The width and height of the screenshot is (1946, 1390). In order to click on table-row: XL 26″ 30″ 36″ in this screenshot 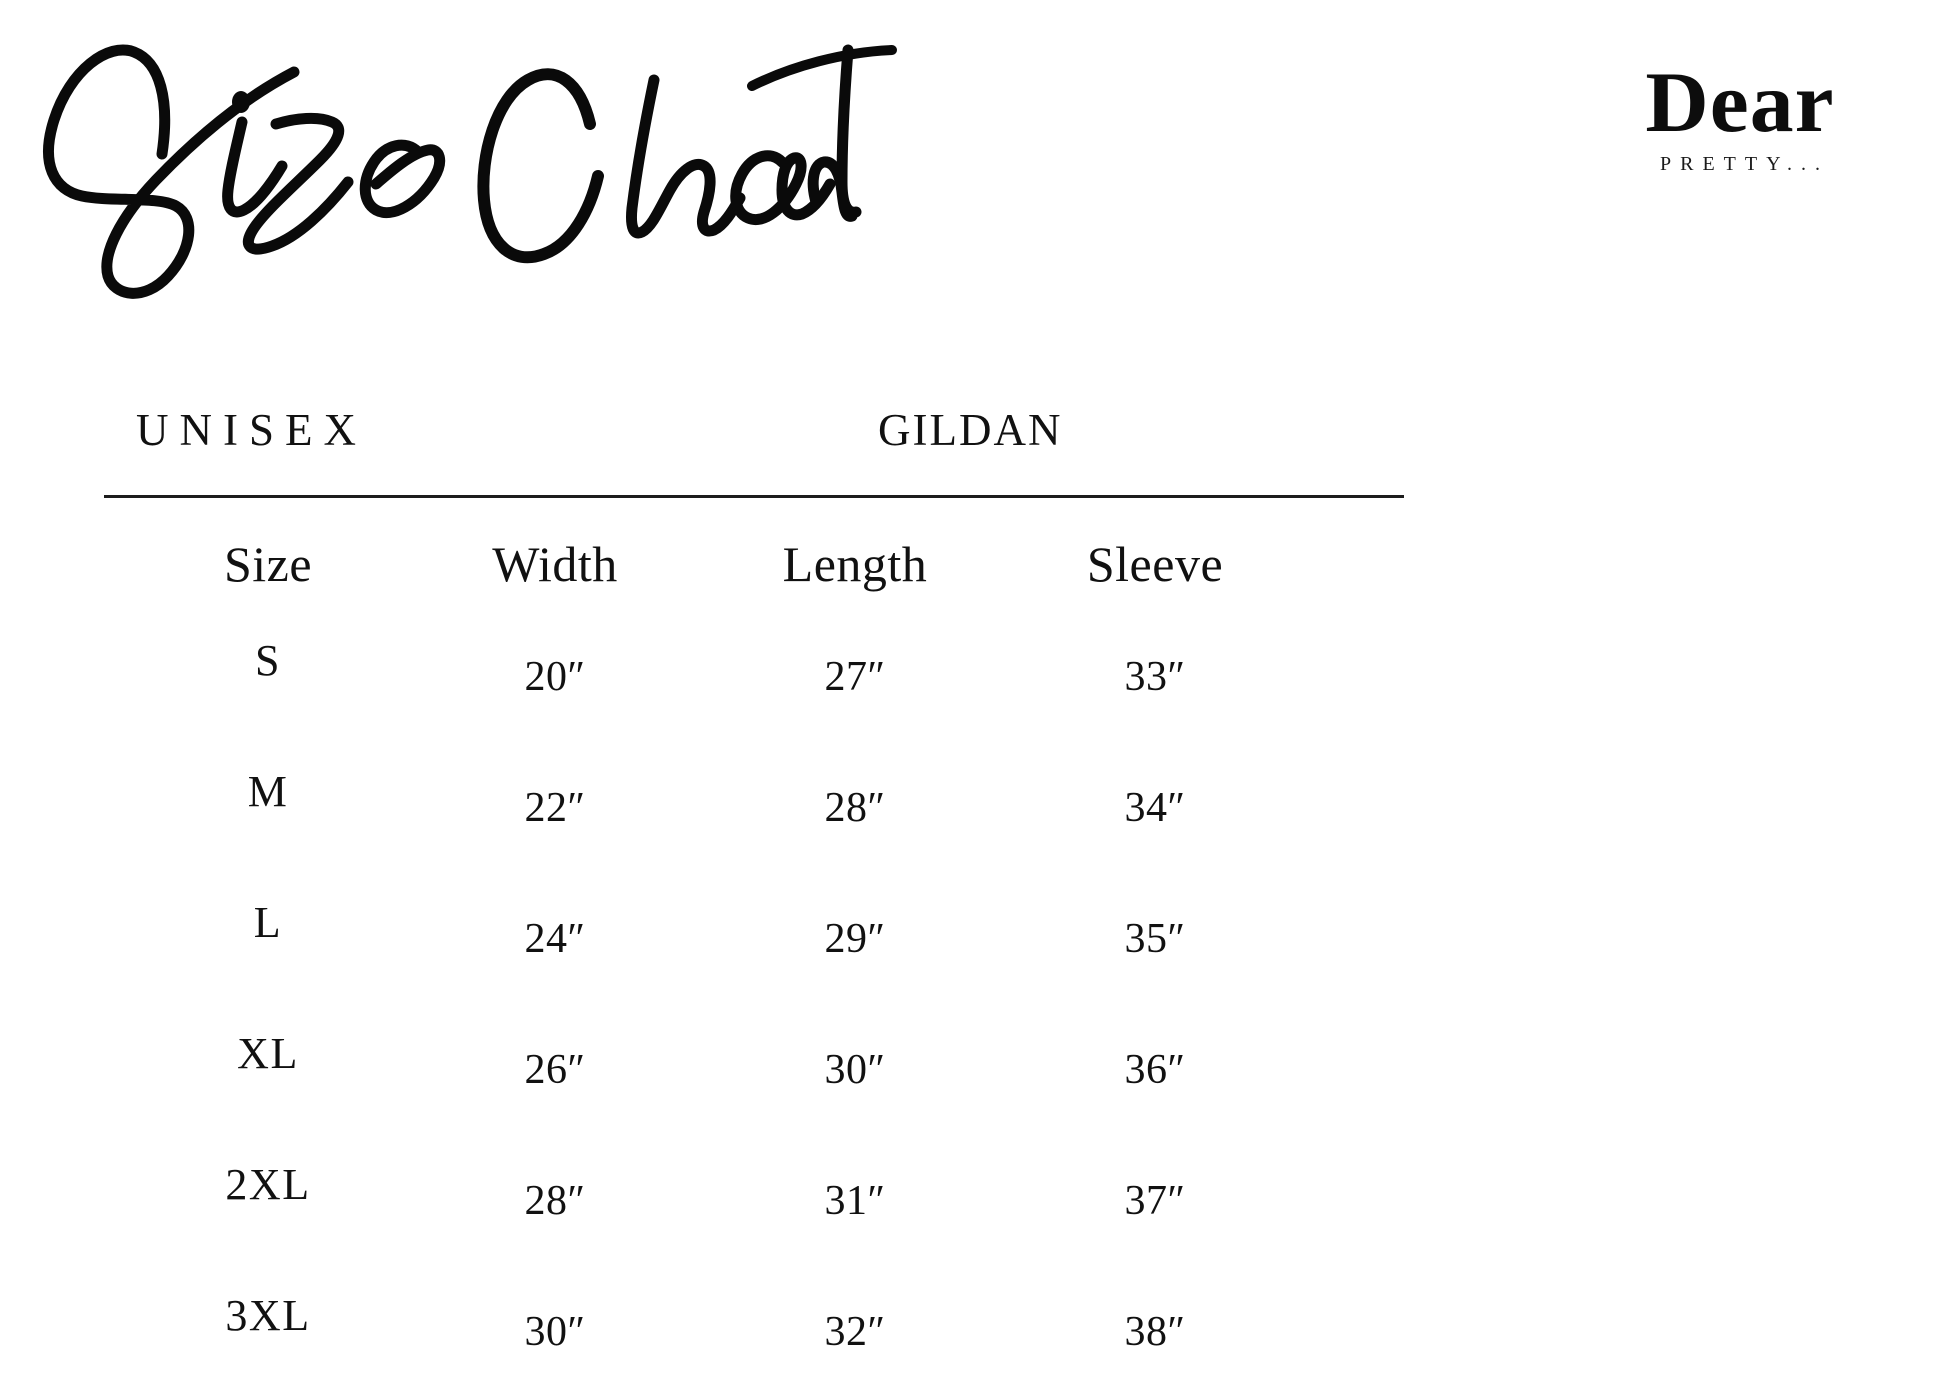, I will do `click(760, 1093)`.